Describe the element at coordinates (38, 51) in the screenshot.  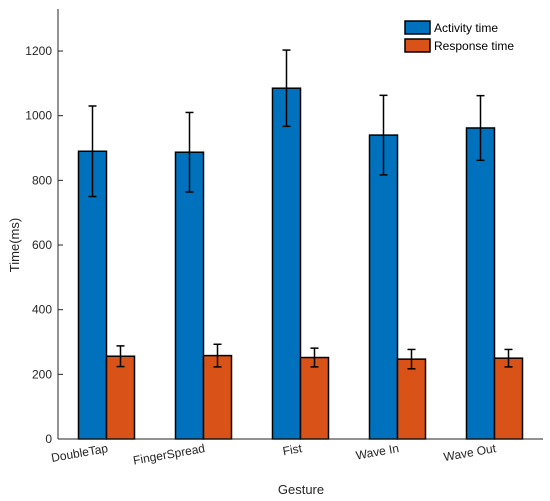
I see `y-tick-label-6: 1200` at that location.